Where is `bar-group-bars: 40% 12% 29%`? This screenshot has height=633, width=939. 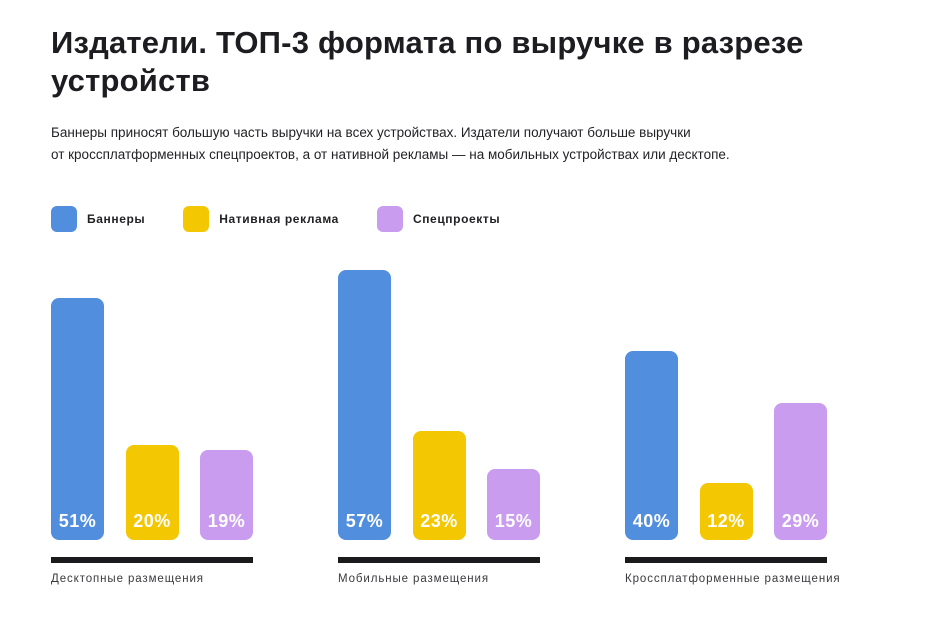 bar-group-bars: 40% 12% 29% is located at coordinates (726, 405).